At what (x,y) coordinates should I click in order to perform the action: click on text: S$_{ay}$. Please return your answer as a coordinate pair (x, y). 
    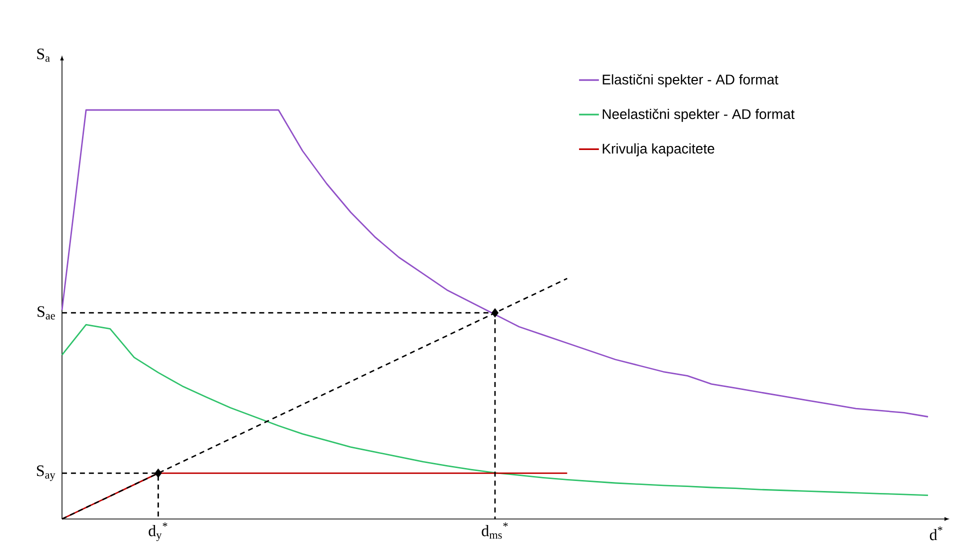
    Looking at the image, I should click on (46, 473).